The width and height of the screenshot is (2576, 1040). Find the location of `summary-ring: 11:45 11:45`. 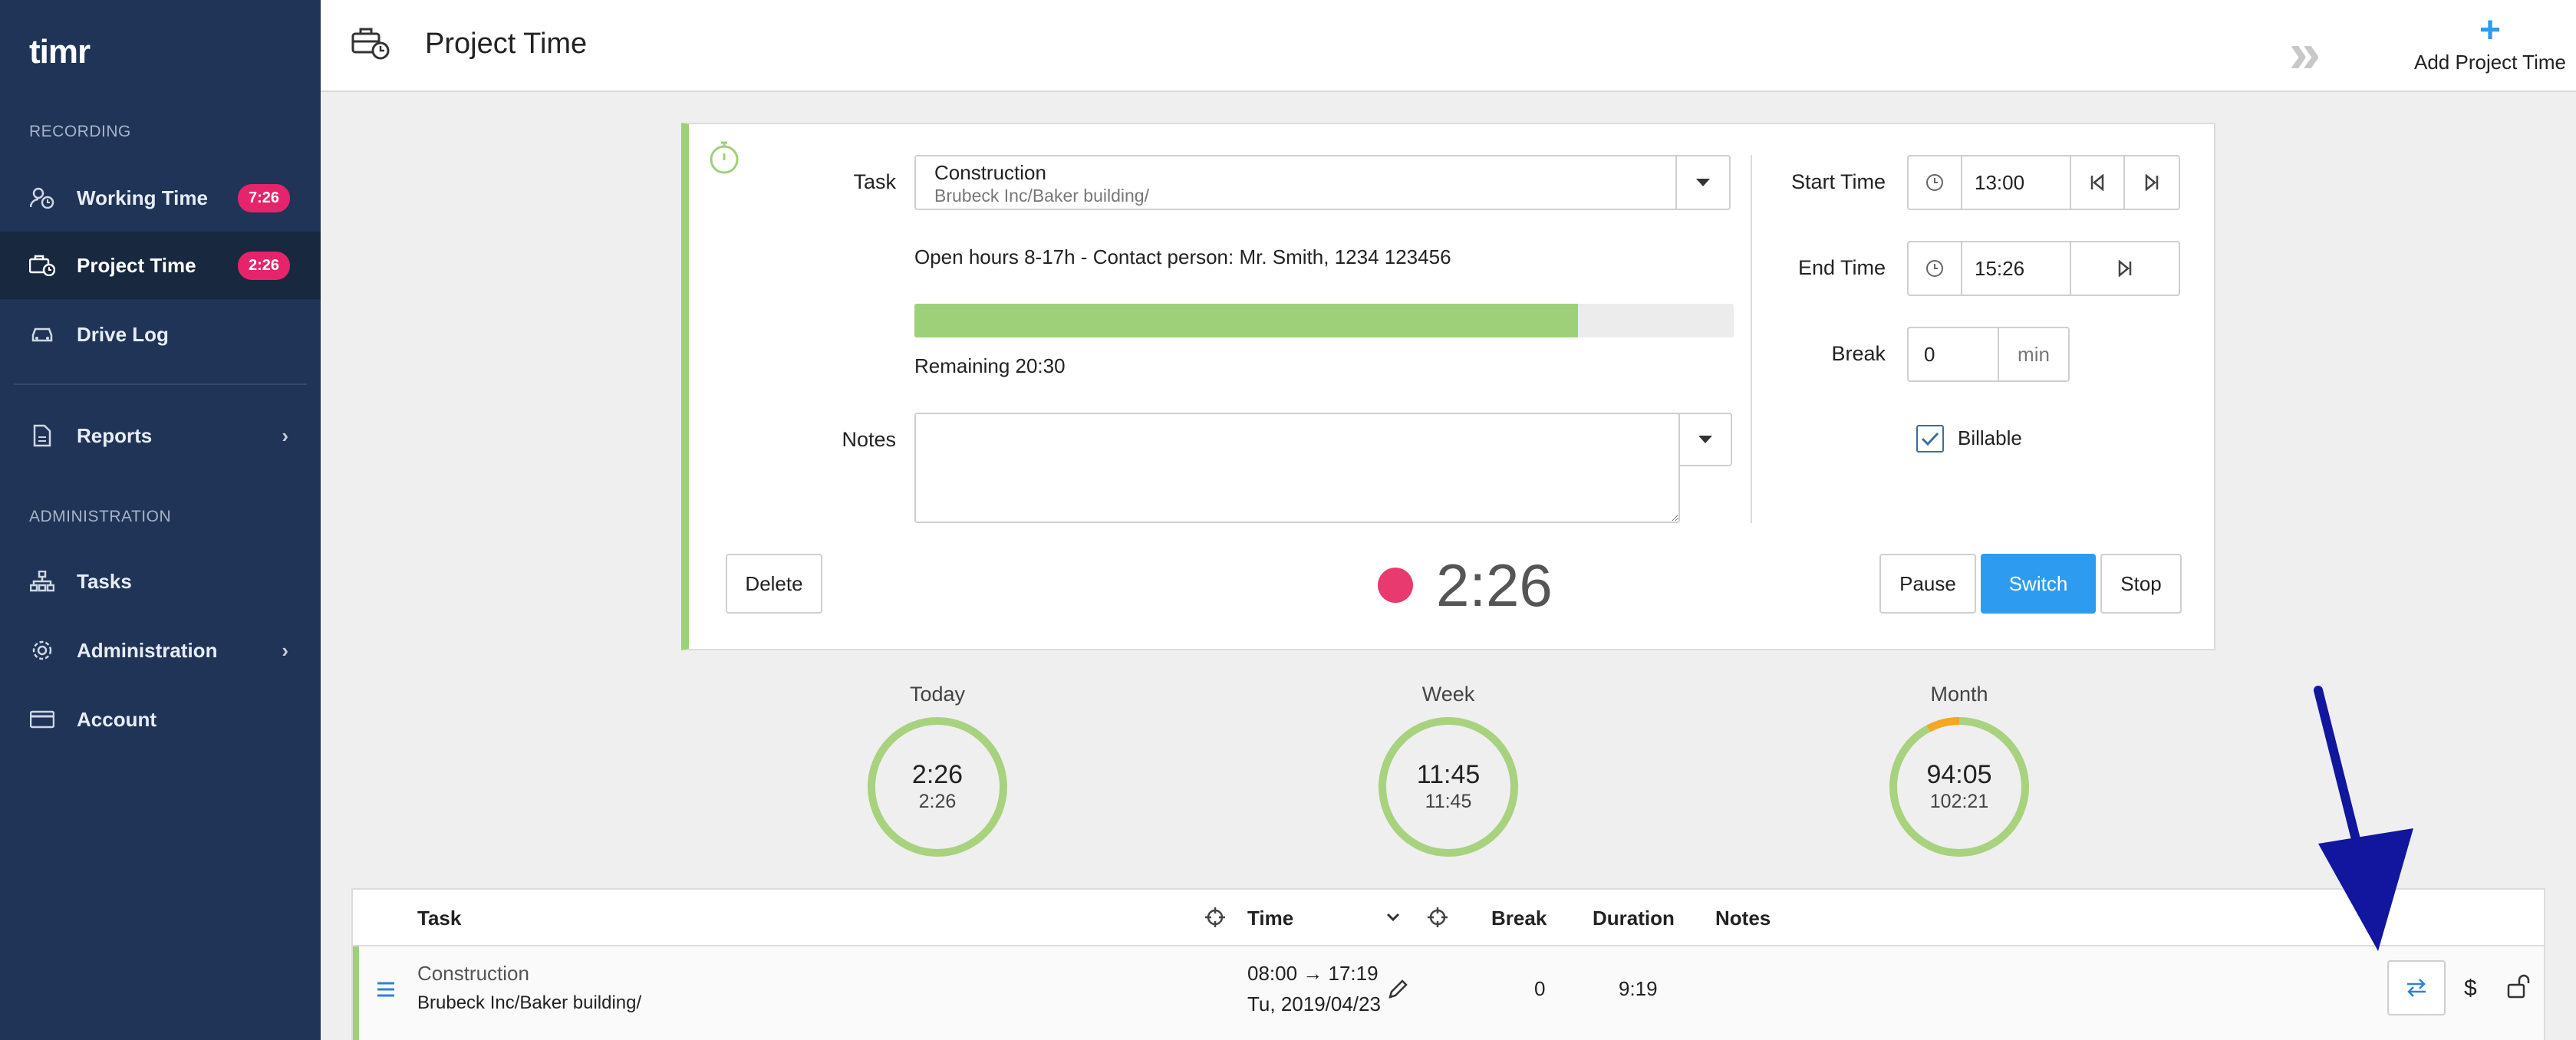

summary-ring: 11:45 11:45 is located at coordinates (1448, 787).